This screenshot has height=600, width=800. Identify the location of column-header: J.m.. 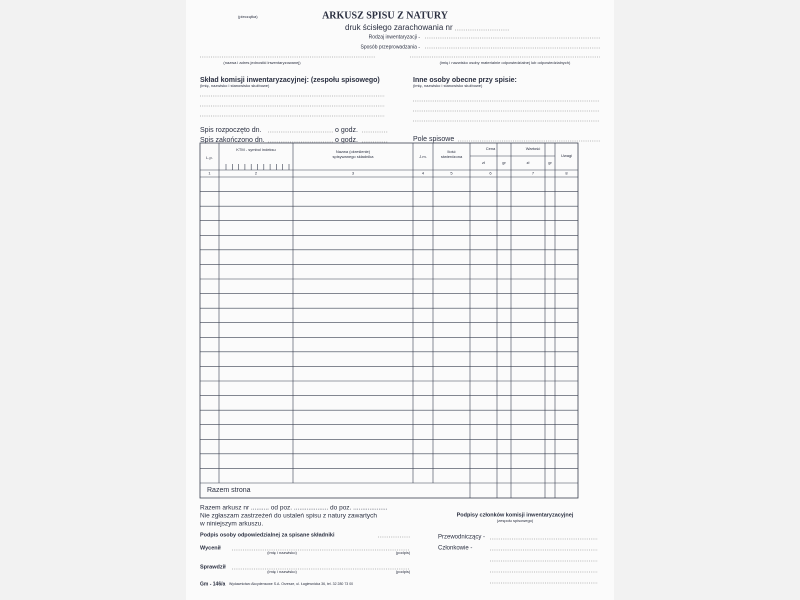
(423, 156).